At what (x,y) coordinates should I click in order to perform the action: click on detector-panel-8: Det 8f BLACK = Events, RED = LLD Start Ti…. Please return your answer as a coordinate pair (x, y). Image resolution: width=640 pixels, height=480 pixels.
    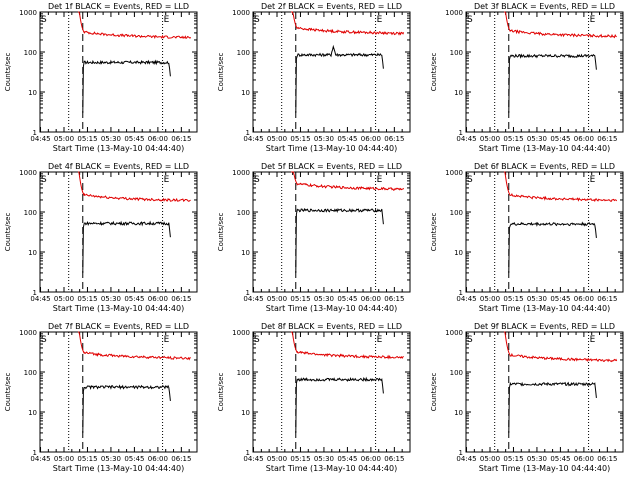
    Looking at the image, I should click on (319, 400).